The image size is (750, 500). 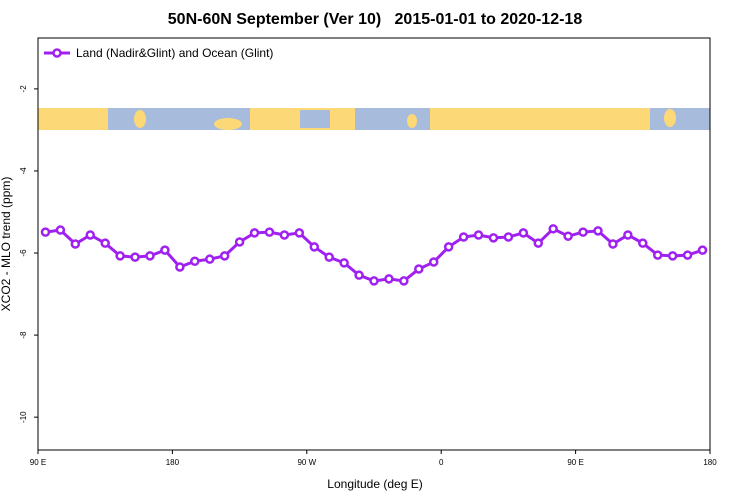 I want to click on x-tick-label: 90 W, so click(x=306, y=462).